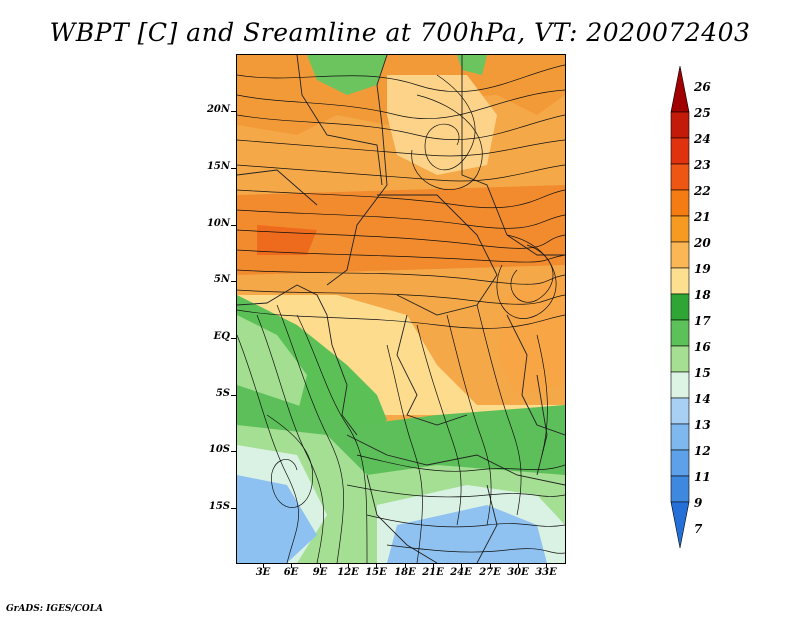  Describe the element at coordinates (348, 572) in the screenshot. I see `lon-label-12e: 12E` at that location.